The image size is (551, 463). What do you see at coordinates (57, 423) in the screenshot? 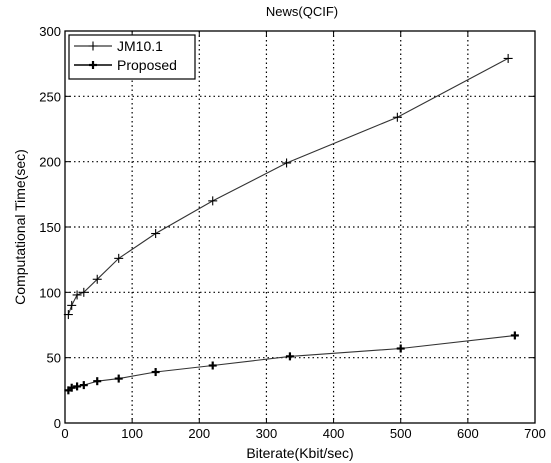
I see `y-tick-label: 0` at bounding box center [57, 423].